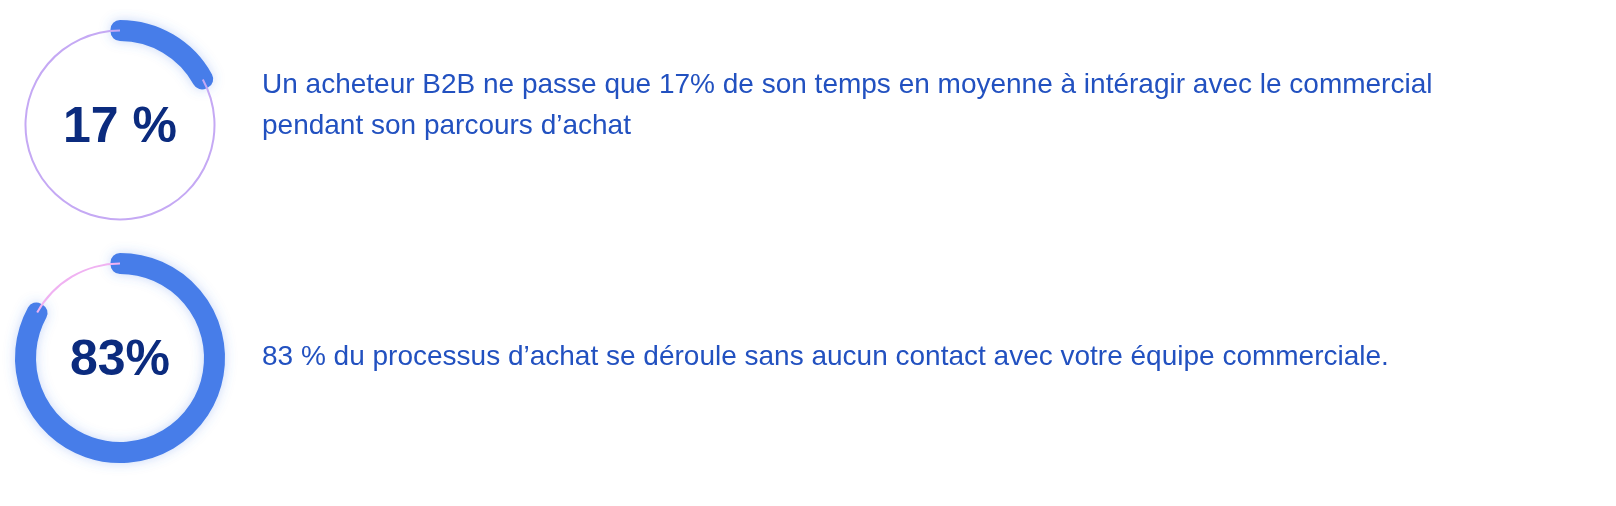 The height and width of the screenshot is (506, 1616). I want to click on text: 17 %, so click(120, 125).